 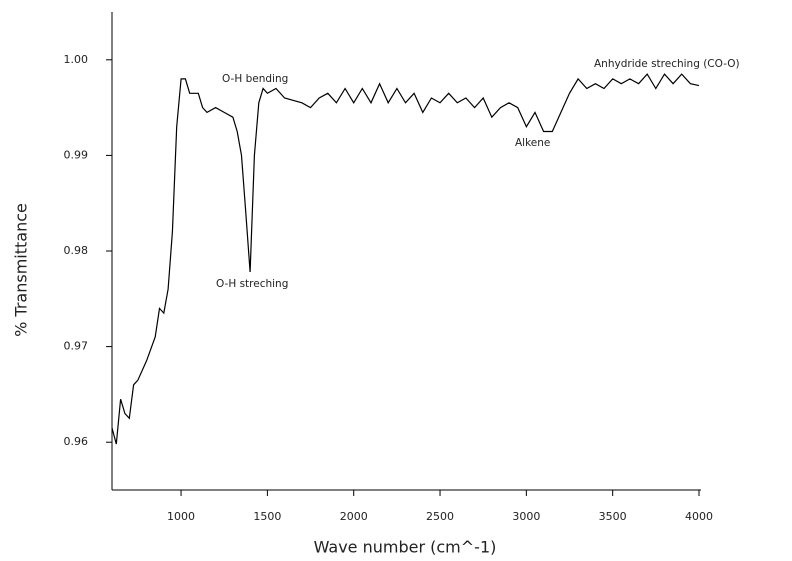 I want to click on y-tick-label: 0.98, so click(x=76, y=250).